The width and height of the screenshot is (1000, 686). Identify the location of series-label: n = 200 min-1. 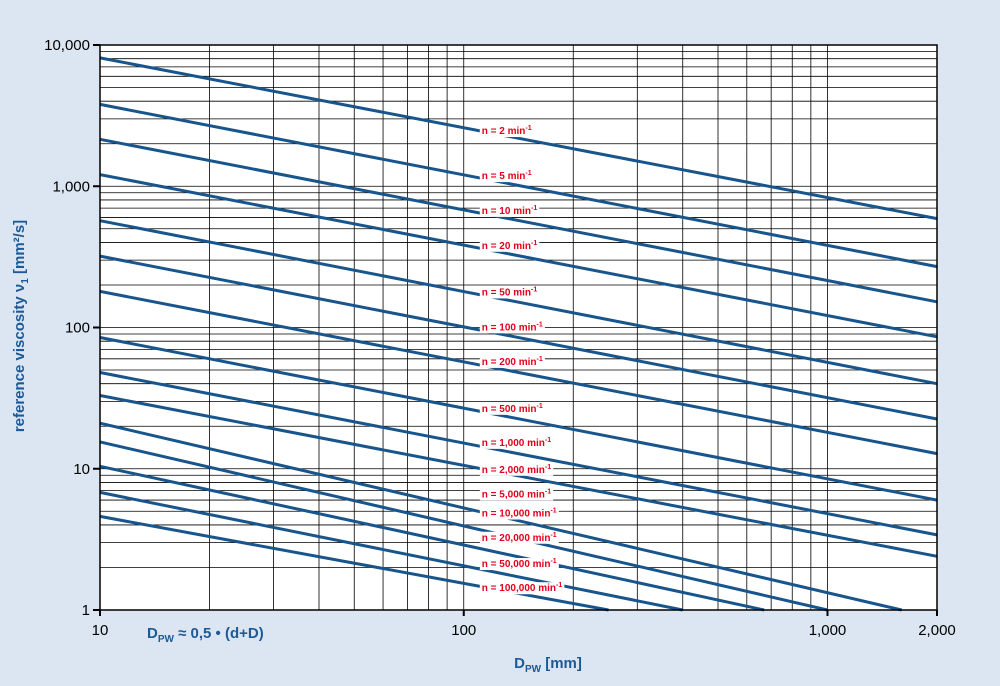
(512, 361).